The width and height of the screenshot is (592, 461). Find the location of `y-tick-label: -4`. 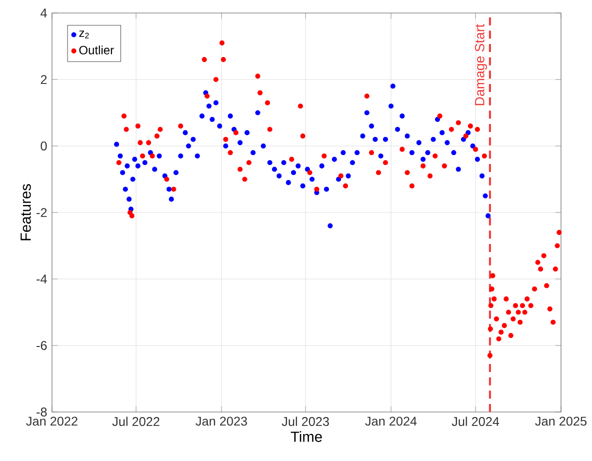

y-tick-label: -4 is located at coordinates (41, 279).